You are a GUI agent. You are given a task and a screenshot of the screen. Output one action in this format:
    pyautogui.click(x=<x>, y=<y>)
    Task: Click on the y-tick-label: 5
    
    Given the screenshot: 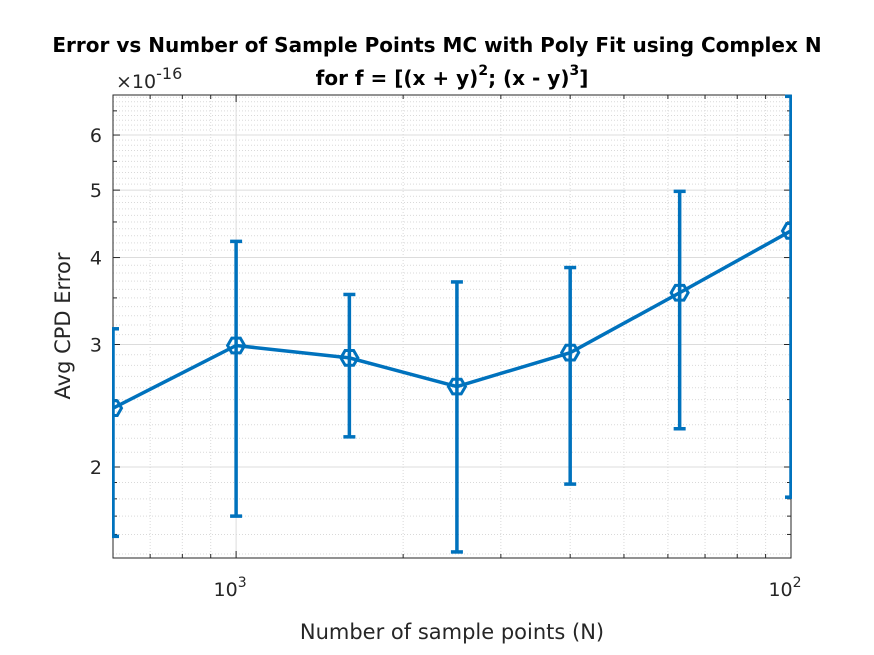 What is the action you would take?
    pyautogui.click(x=96, y=191)
    